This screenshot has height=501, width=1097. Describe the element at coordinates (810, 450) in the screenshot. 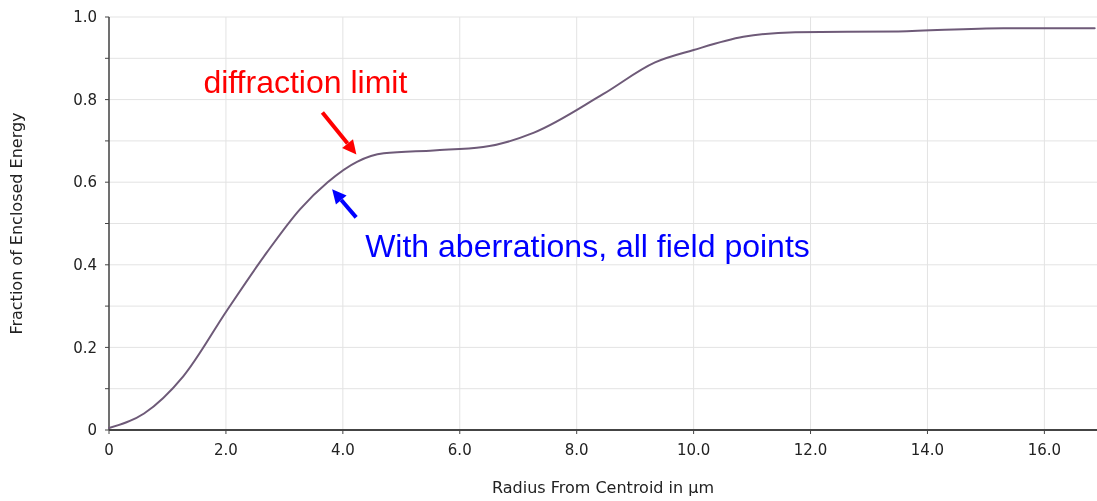

I see `x-tick-label: 12.0` at that location.